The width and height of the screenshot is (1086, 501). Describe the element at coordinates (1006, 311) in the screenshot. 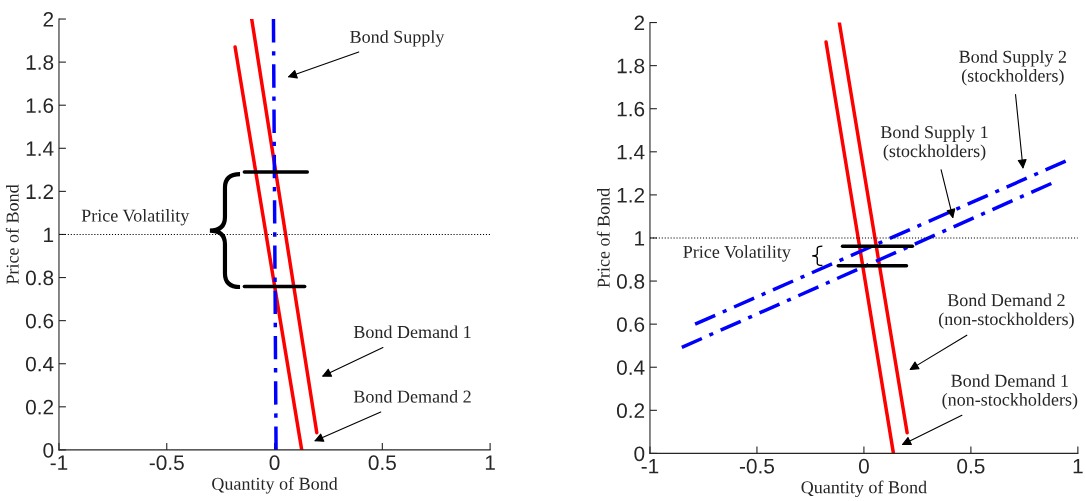

I see `annotation: Bond Demand 2 (non-stockholders)` at that location.